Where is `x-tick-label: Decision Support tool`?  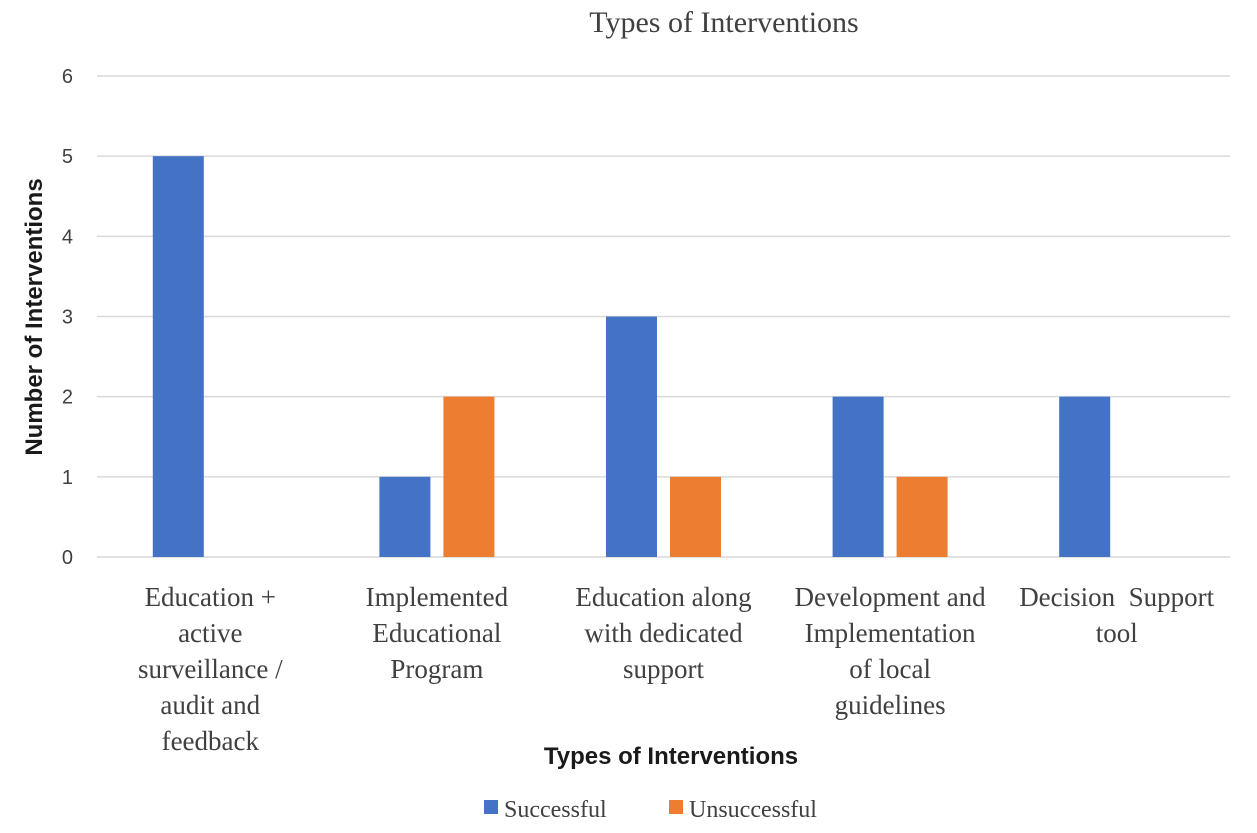 x-tick-label: Decision Support tool is located at coordinates (1116, 615).